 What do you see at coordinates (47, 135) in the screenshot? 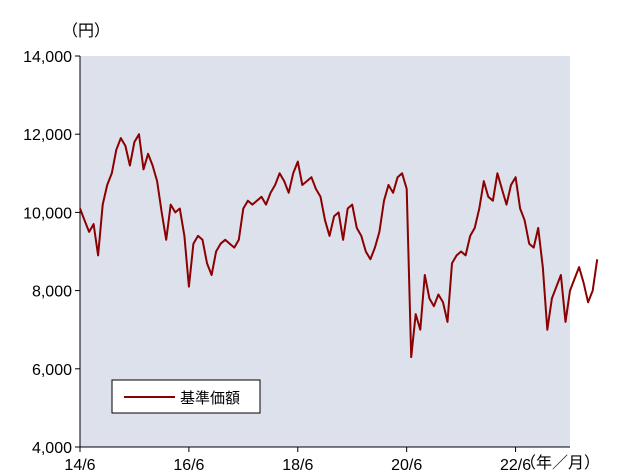
I see `y-tick-label: 12,000` at bounding box center [47, 135].